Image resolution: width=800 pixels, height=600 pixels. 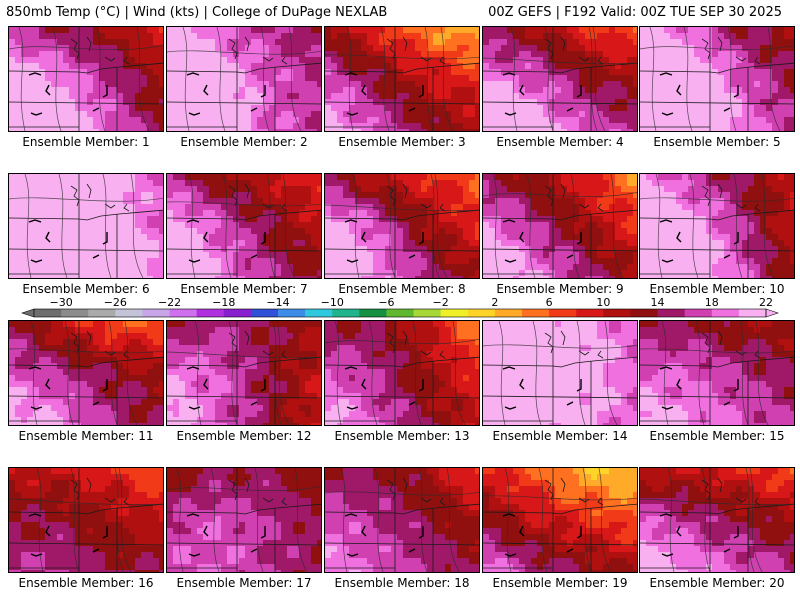 I want to click on member-label: Ensemble Member: 7, so click(x=244, y=289).